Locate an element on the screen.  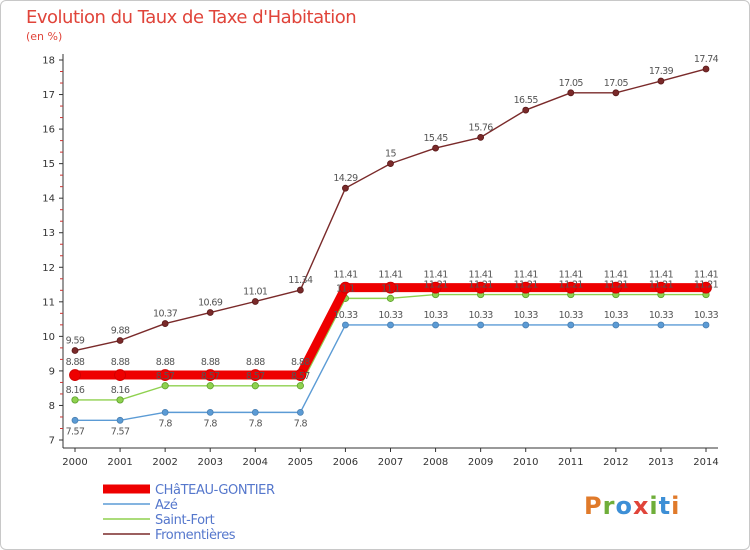
data-label: 15.45 is located at coordinates (435, 138).